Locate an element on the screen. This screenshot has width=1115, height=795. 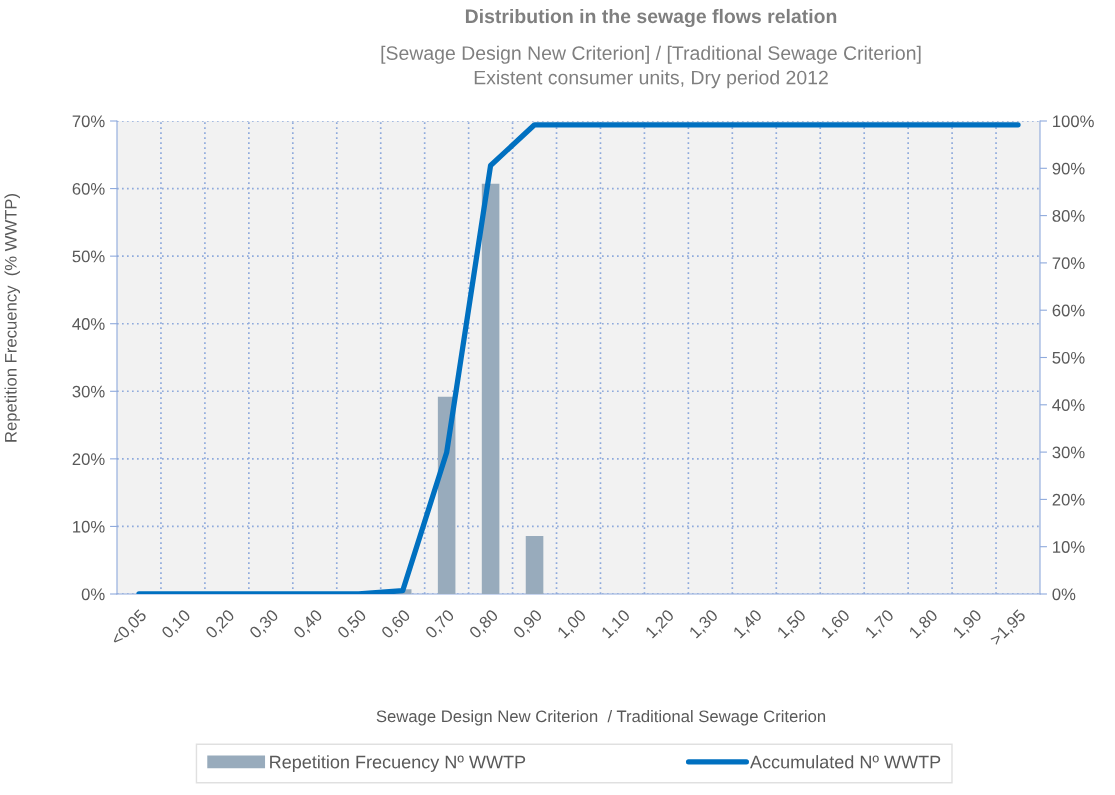
chart-title: Distribution in the sewage flows relation is located at coordinates (651, 18).